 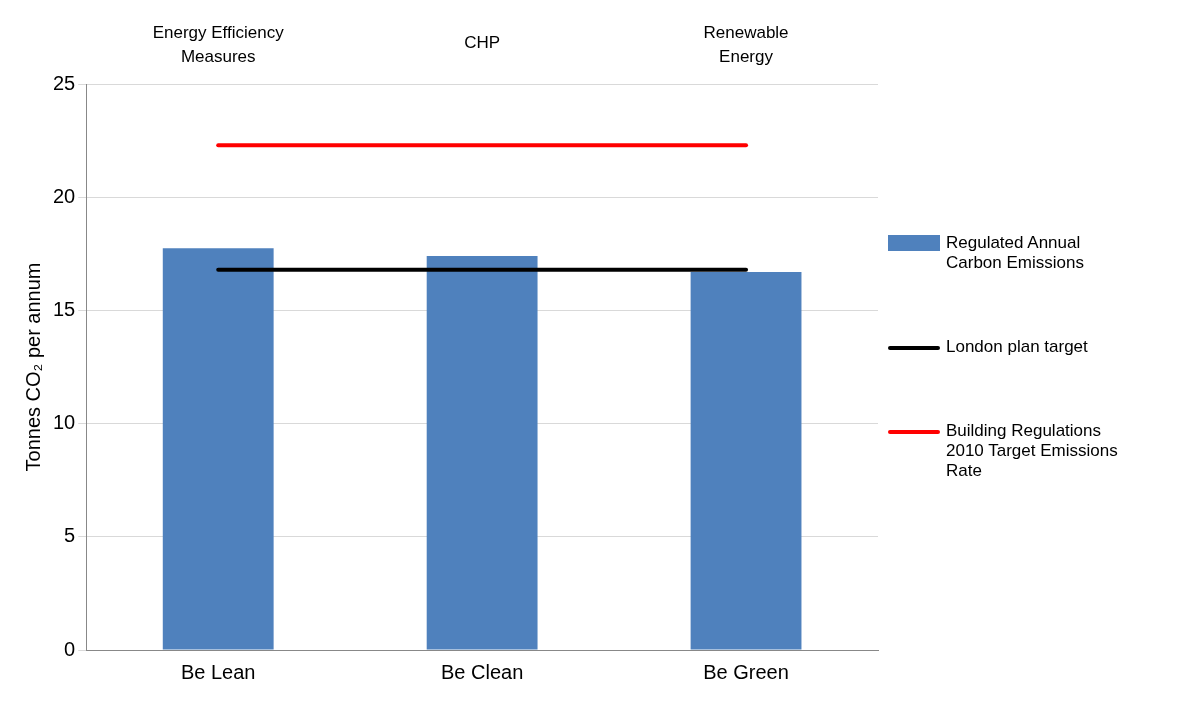 I want to click on x-tick-label: Be Lean, so click(x=218, y=671).